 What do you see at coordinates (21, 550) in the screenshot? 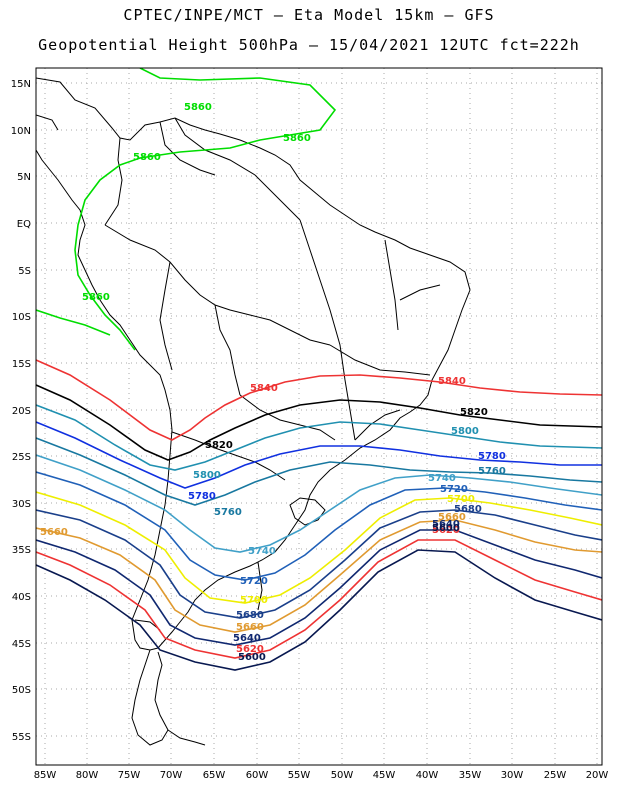
I see `lat-label: 35S` at bounding box center [21, 550].